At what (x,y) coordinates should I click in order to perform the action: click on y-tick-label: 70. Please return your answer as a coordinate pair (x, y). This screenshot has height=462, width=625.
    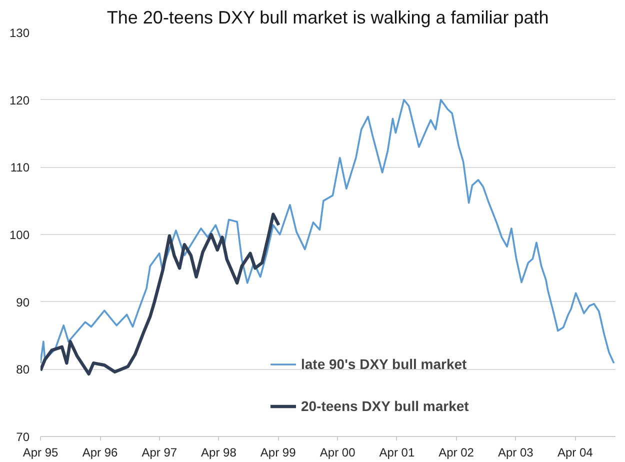
    Looking at the image, I should click on (23, 437).